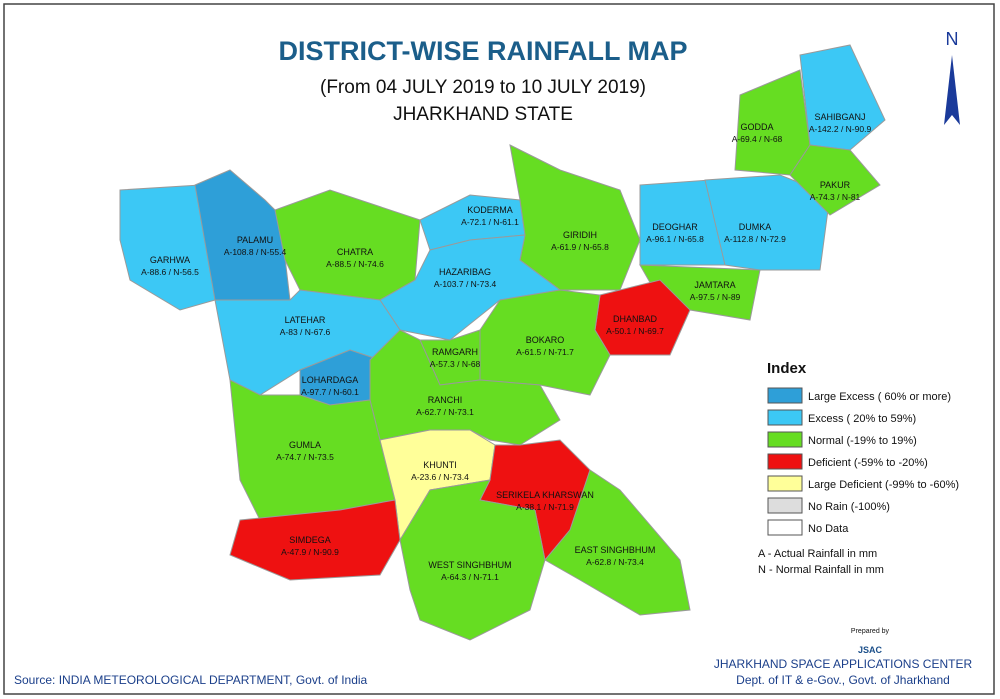  What do you see at coordinates (310, 552) in the screenshot?
I see `district-rainfall: A-47.9 / N-90.9` at bounding box center [310, 552].